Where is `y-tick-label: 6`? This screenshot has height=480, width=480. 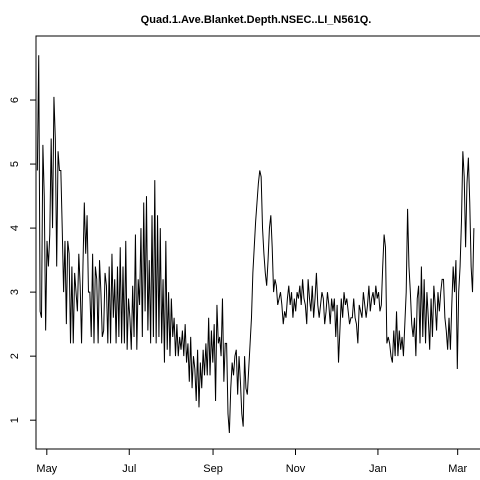 y-tick-label: 6 is located at coordinates (15, 100).